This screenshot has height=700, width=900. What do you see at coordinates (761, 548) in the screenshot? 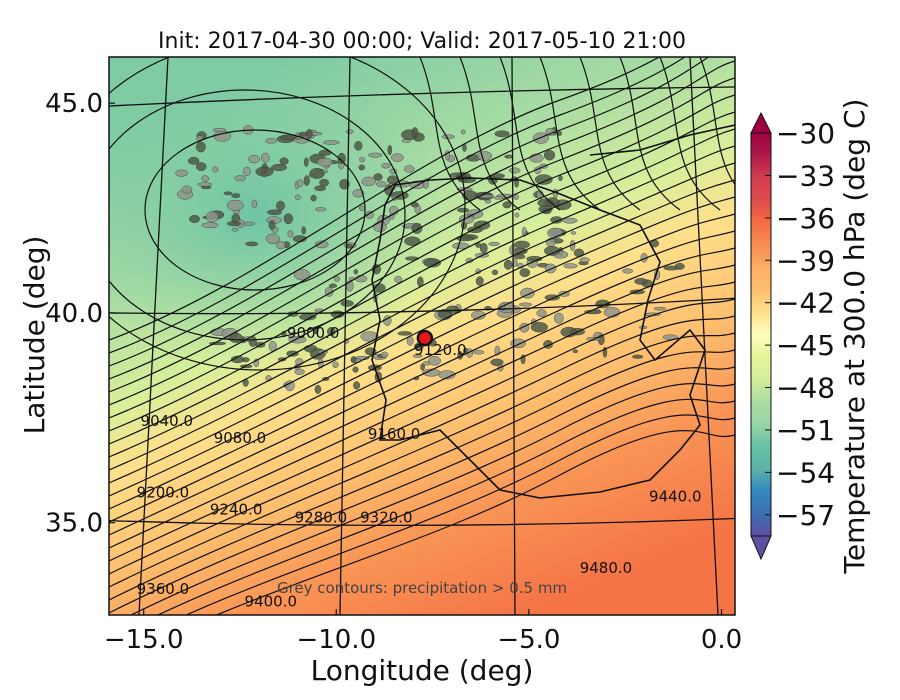
I see `colorbar-extend-min` at bounding box center [761, 548].